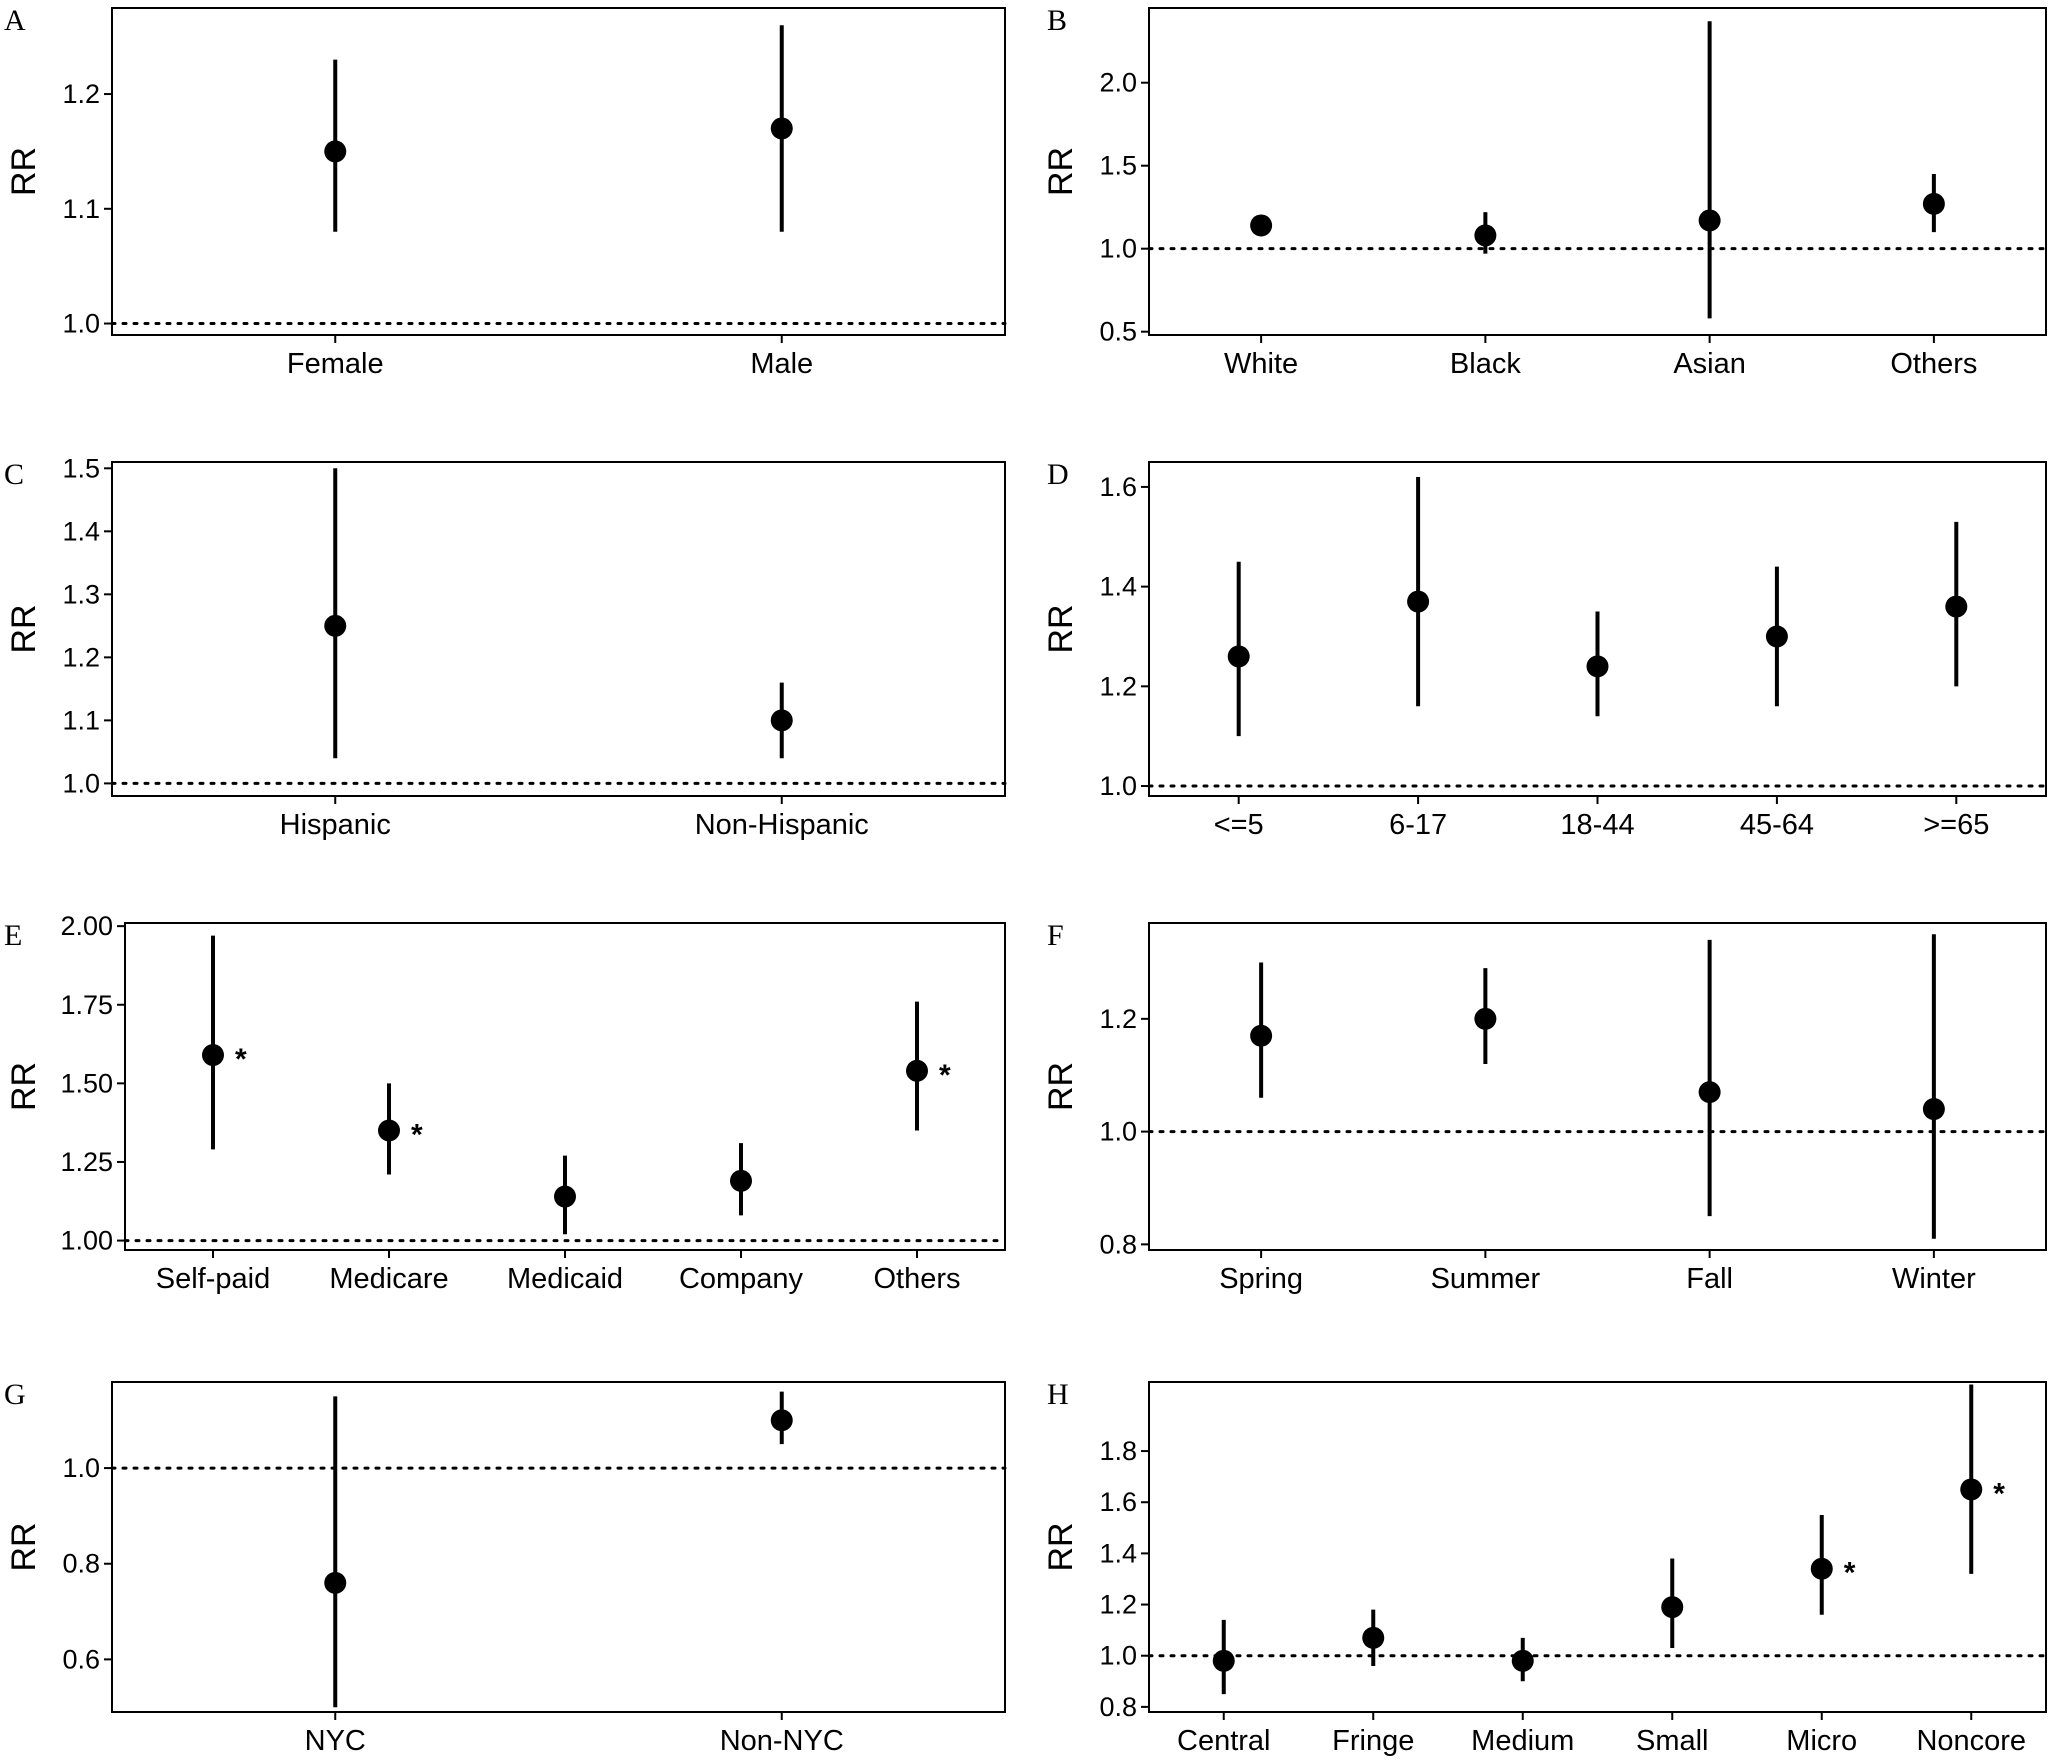  What do you see at coordinates (1709, 364) in the screenshot?
I see `x-category-label: Asian` at bounding box center [1709, 364].